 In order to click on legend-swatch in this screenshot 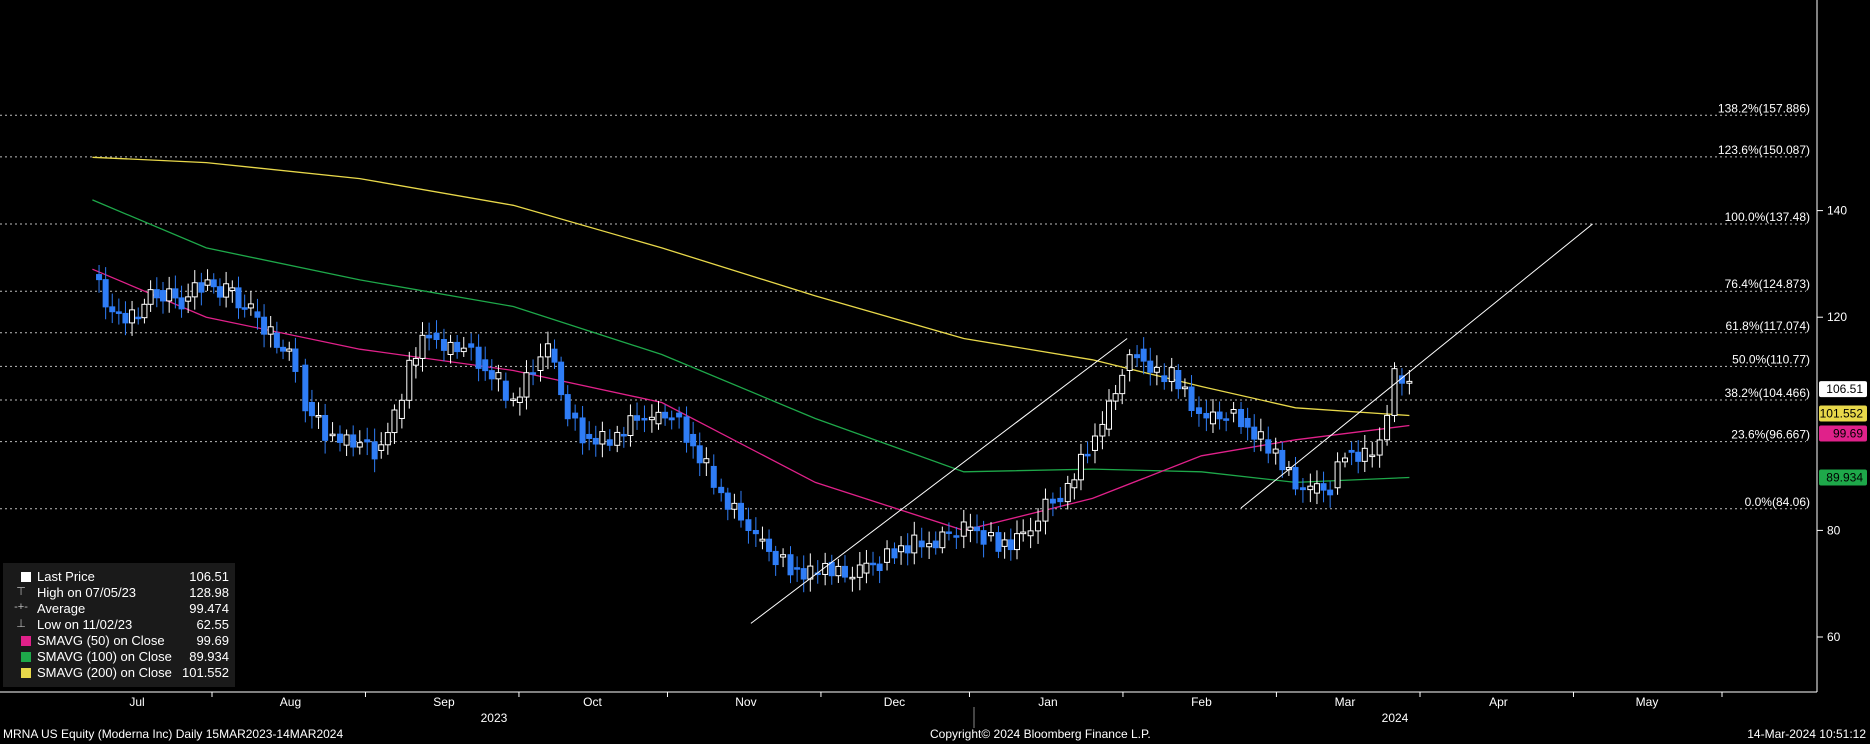, I will do `click(26, 577)`.